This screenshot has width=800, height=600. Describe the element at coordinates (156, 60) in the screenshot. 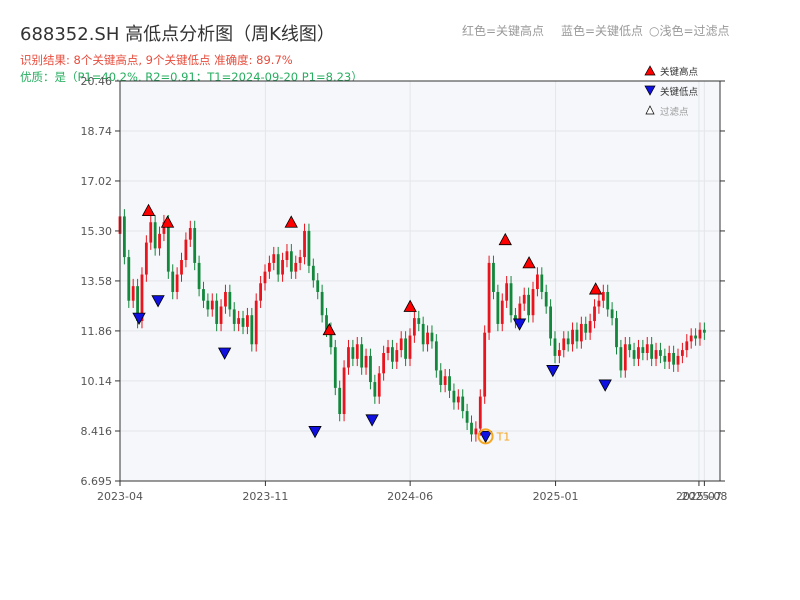

I see `result-summary: 识别结果: 8个关键高点, 9个关键低点 准确度: 89.7%` at that location.